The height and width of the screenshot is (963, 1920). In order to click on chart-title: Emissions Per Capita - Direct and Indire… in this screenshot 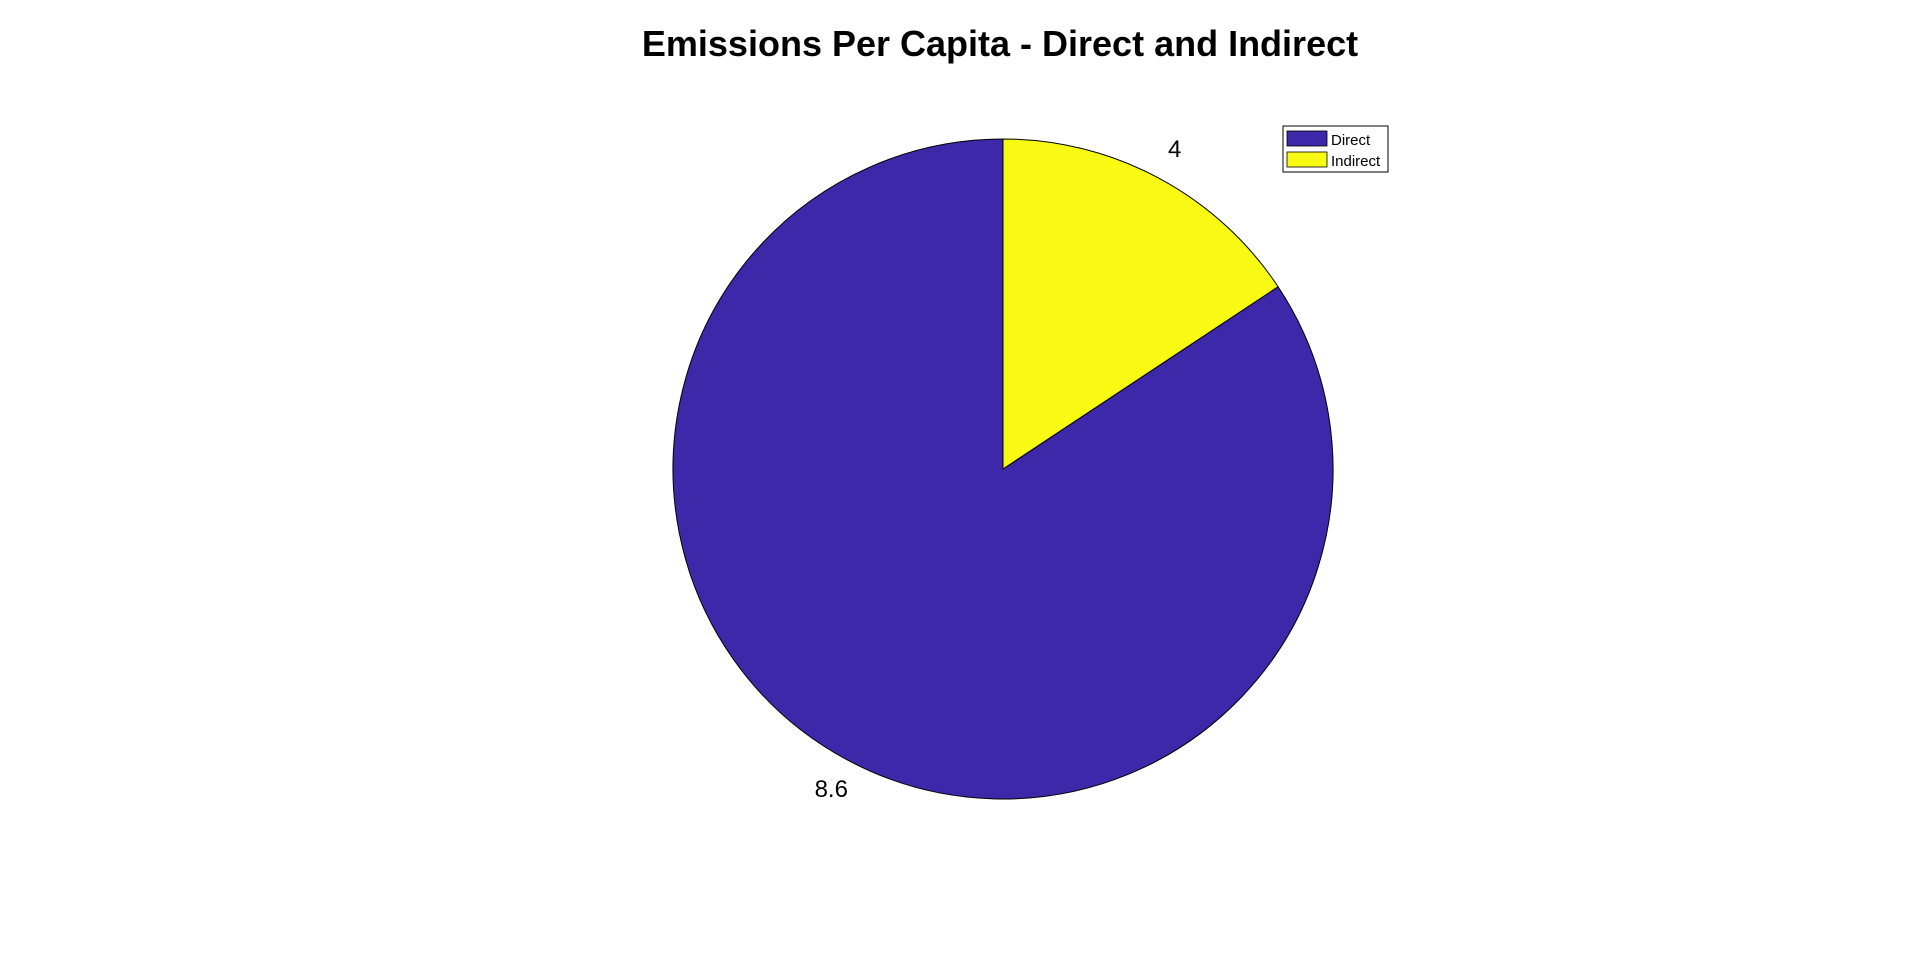, I will do `click(1000, 43)`.